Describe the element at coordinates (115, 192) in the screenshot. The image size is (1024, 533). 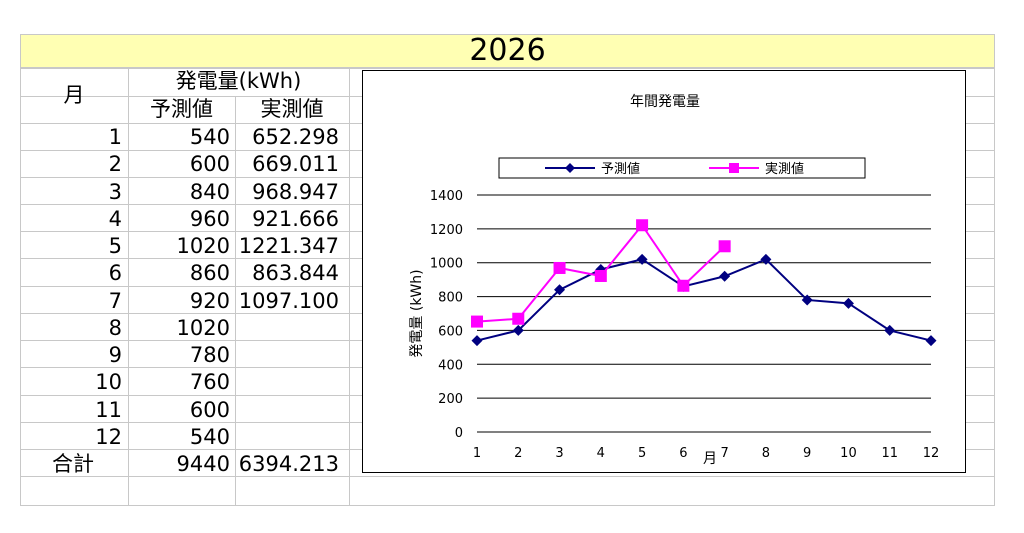
I see `month-cell: 3` at that location.